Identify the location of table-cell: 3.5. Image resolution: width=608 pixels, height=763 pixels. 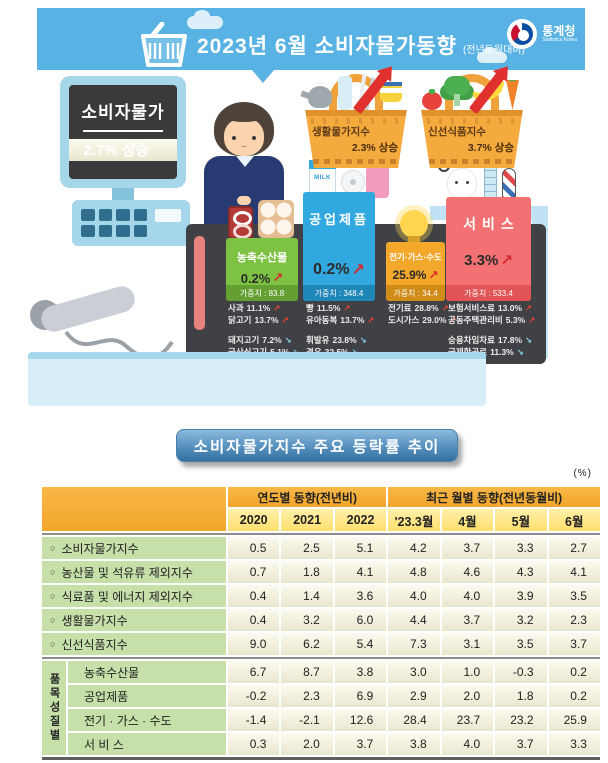
(574, 596).